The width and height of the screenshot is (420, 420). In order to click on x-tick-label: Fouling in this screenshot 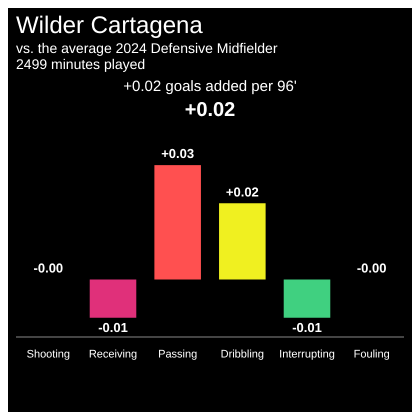, I will do `click(372, 354)`.